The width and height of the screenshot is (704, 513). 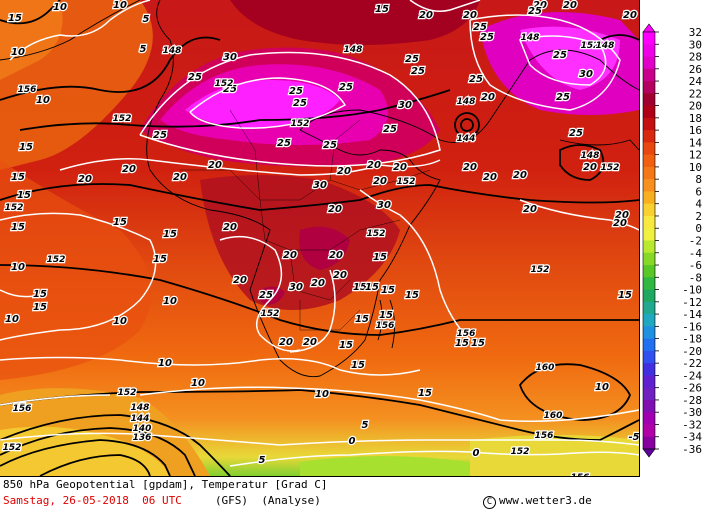 What do you see at coordinates (695, 277) in the screenshot?
I see `legend-value-label: -8` at bounding box center [695, 277].